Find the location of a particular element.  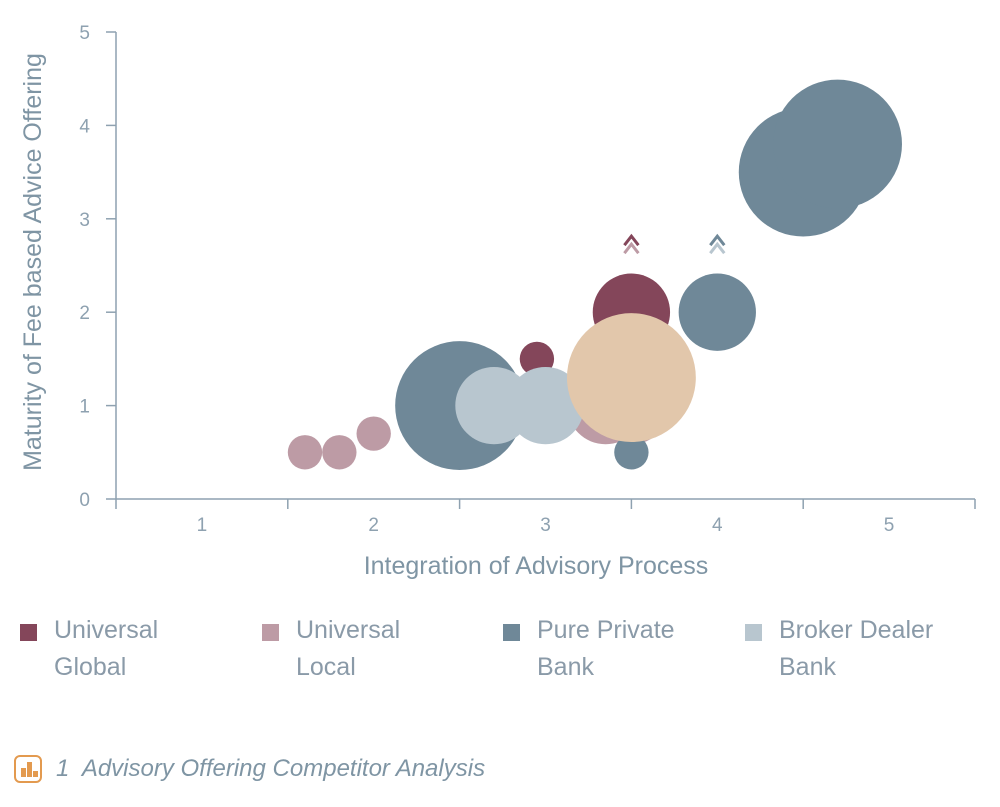

x-tick-label: 1 is located at coordinates (202, 525).